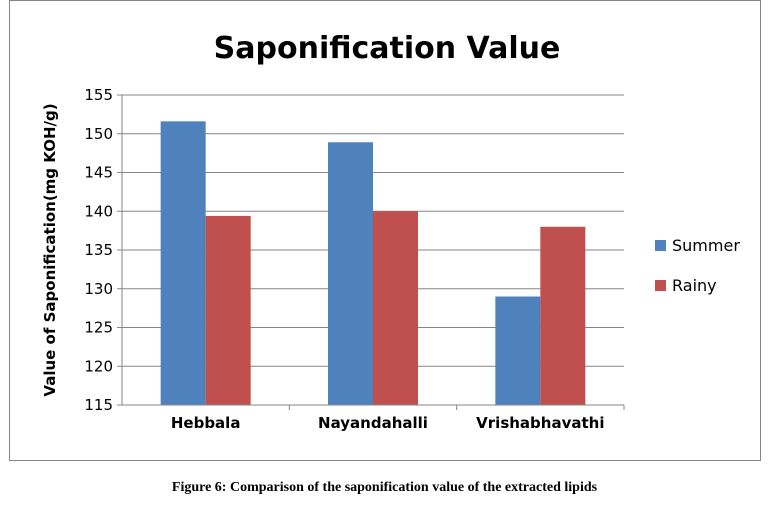  What do you see at coordinates (660, 245) in the screenshot?
I see `legend-swatch-summer` at bounding box center [660, 245].